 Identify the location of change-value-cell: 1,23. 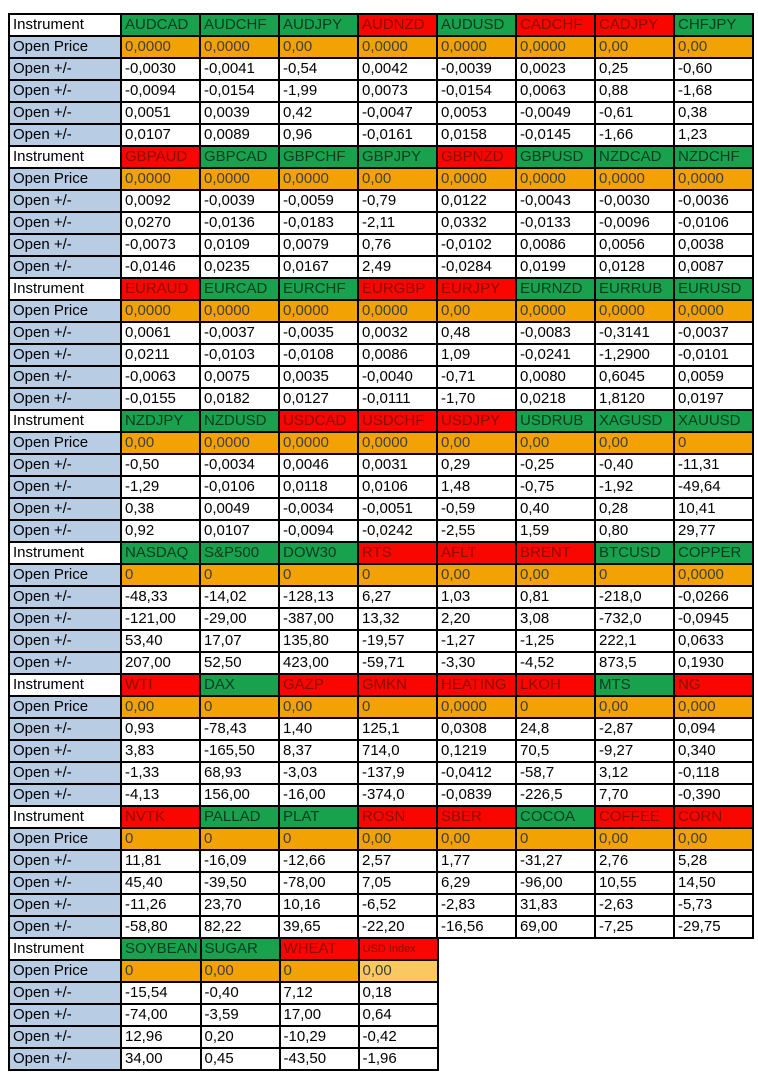
(713, 135).